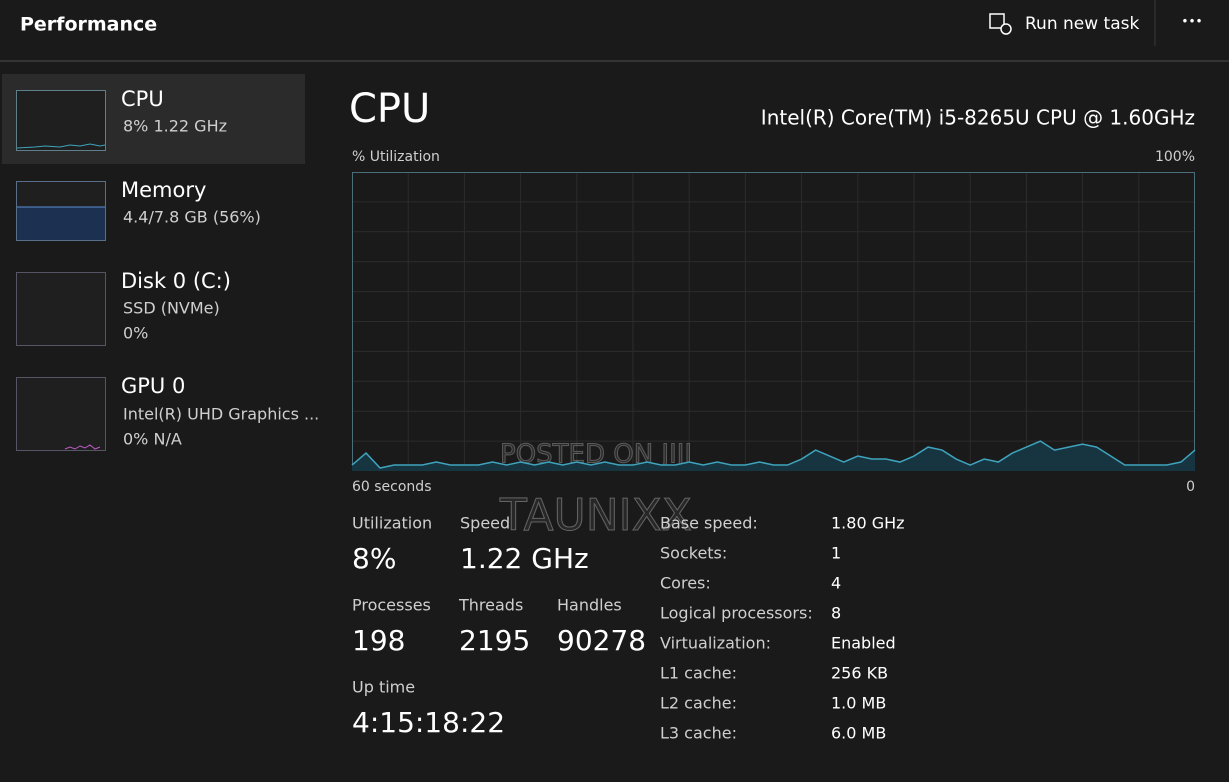 This screenshot has width=1229, height=782. Describe the element at coordinates (494, 640) in the screenshot. I see `stat-value: 2195` at that location.